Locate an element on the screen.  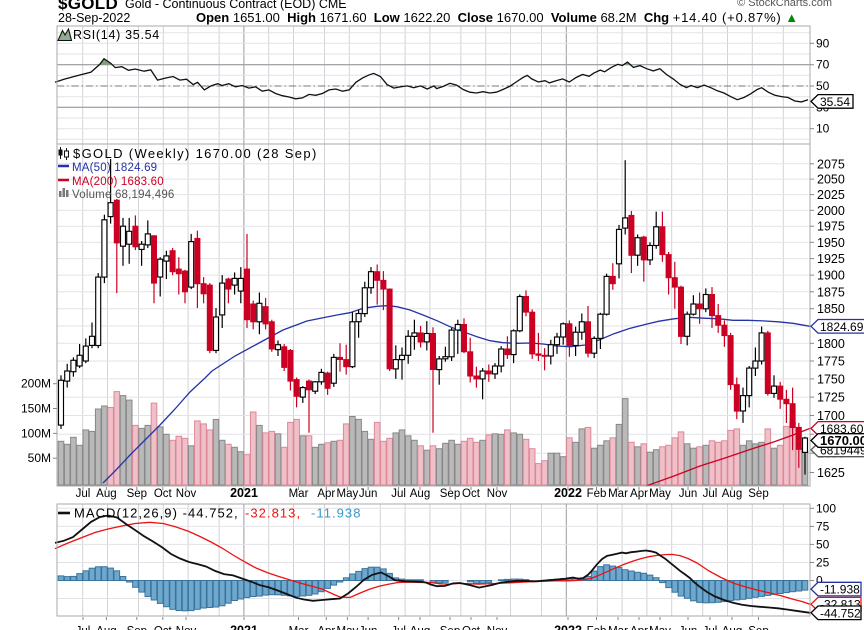
svg-text: Volume 68,194,496 is located at coordinates (123, 195).